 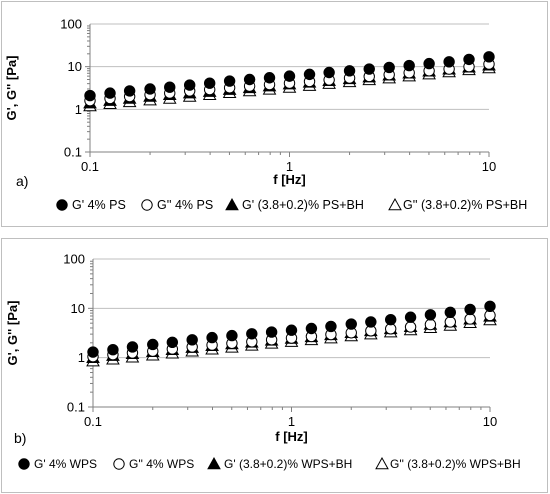 I want to click on chart-b-x-tick-label: 1, so click(x=291, y=421).